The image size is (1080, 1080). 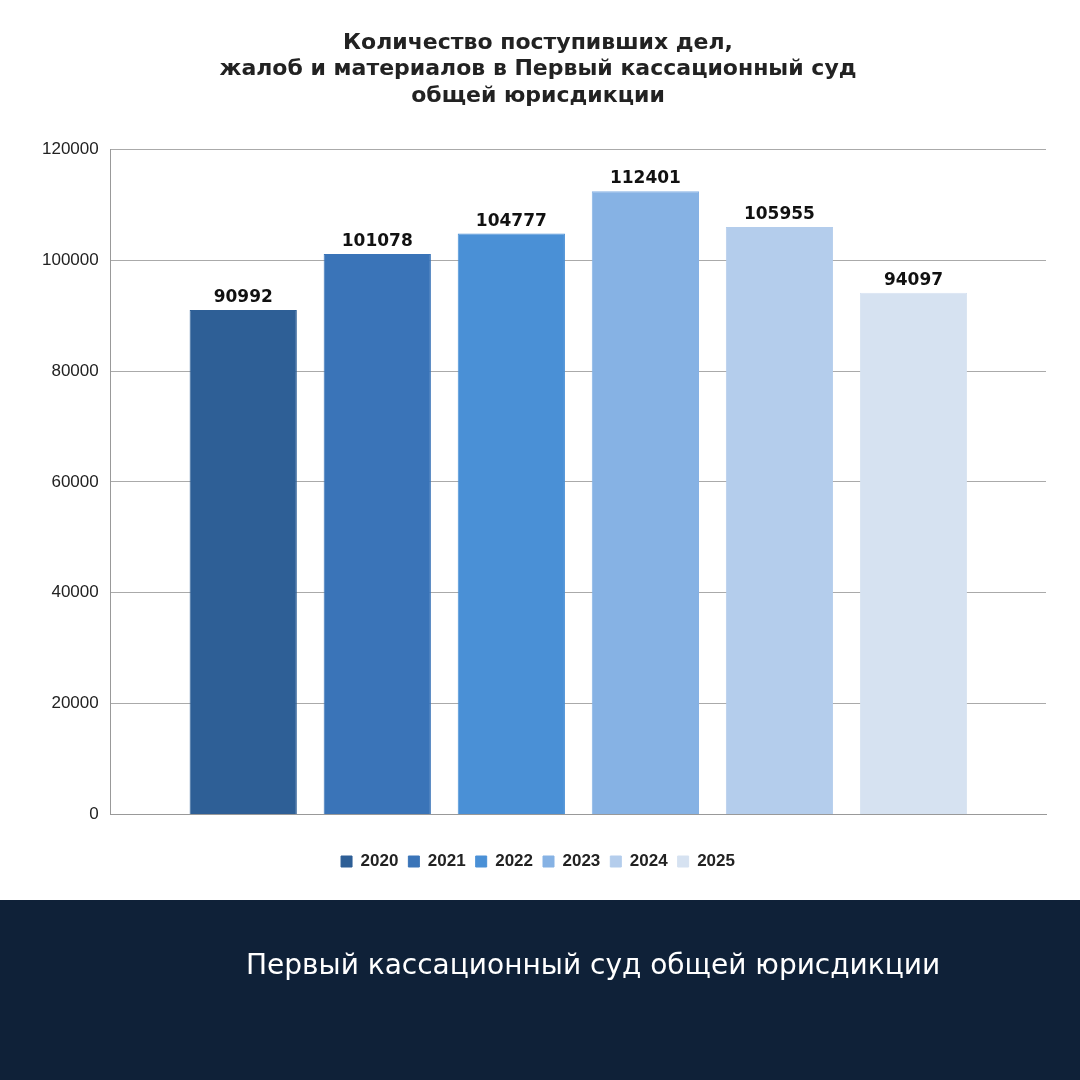 What do you see at coordinates (538, 41) in the screenshot?
I see `text: Количество поступивших дел,` at bounding box center [538, 41].